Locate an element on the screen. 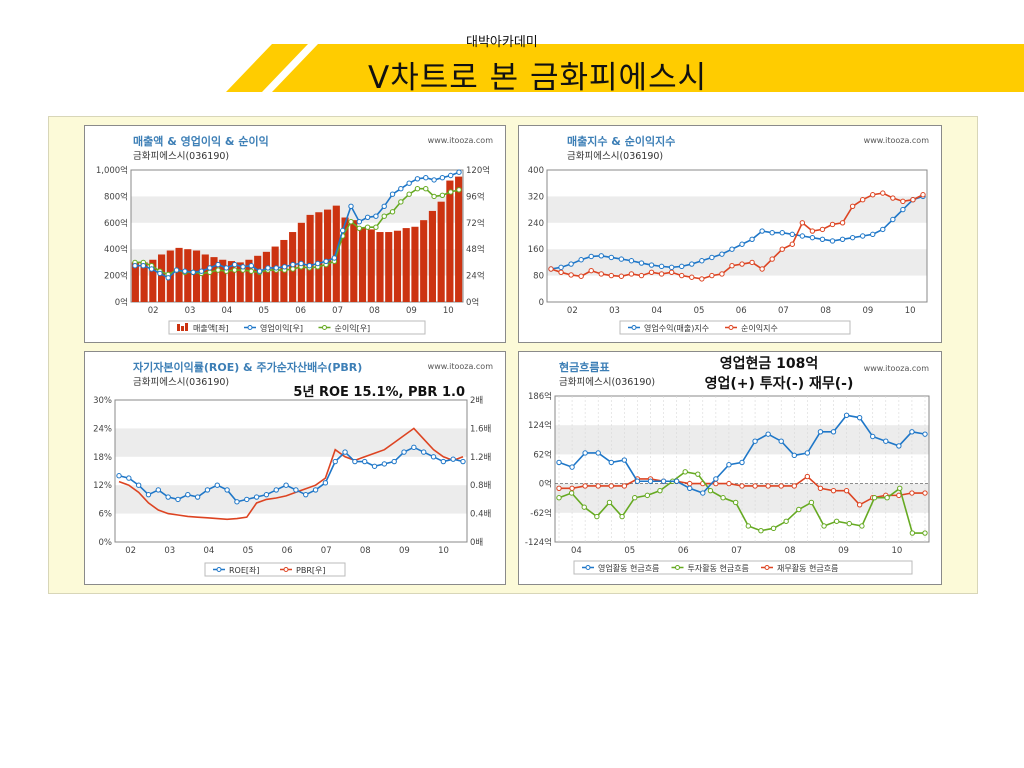  grid-band is located at coordinates (291, 442).